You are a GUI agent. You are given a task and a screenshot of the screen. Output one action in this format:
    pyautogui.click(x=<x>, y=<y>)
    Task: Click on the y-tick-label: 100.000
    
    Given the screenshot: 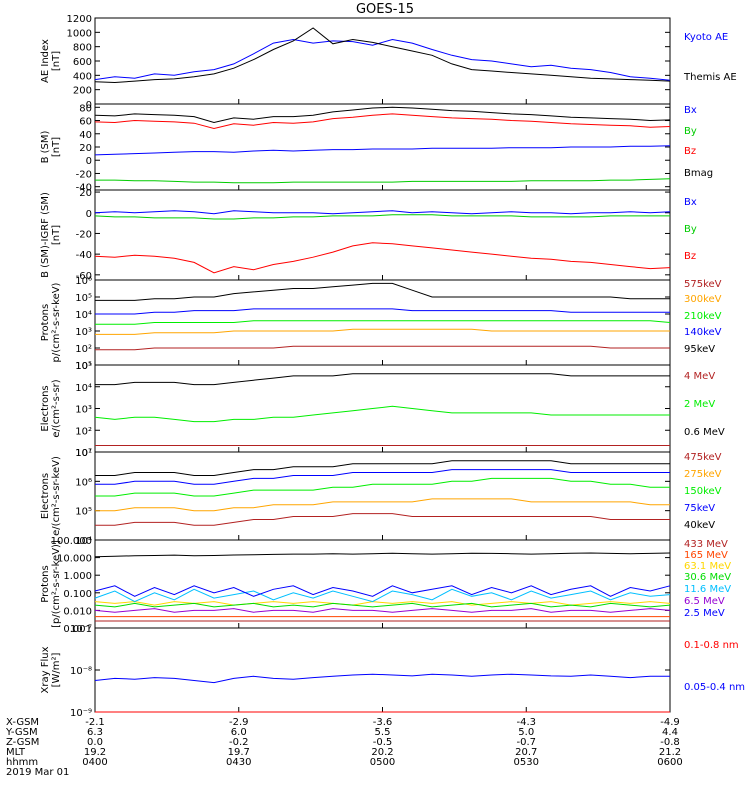 What is the action you would take?
    pyautogui.click(x=71, y=541)
    